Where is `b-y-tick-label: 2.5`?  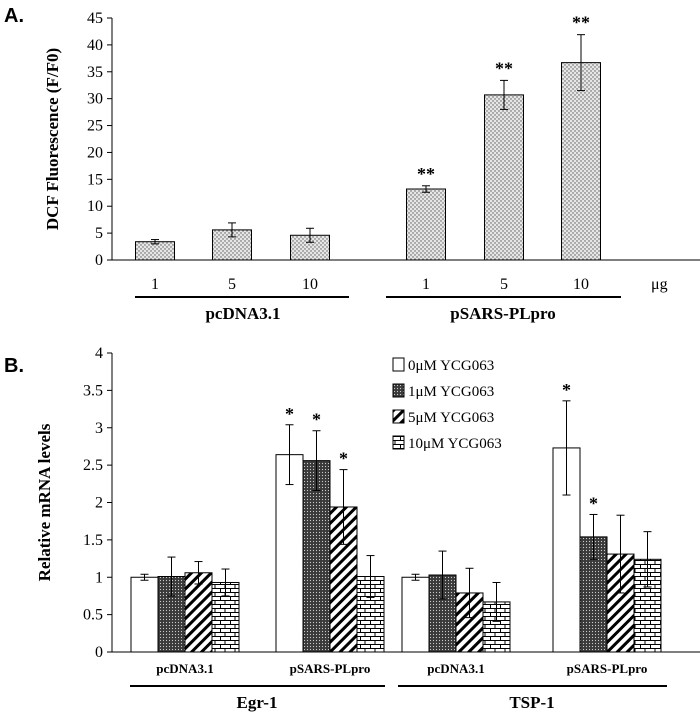 b-y-tick-label: 2.5 is located at coordinates (93, 465).